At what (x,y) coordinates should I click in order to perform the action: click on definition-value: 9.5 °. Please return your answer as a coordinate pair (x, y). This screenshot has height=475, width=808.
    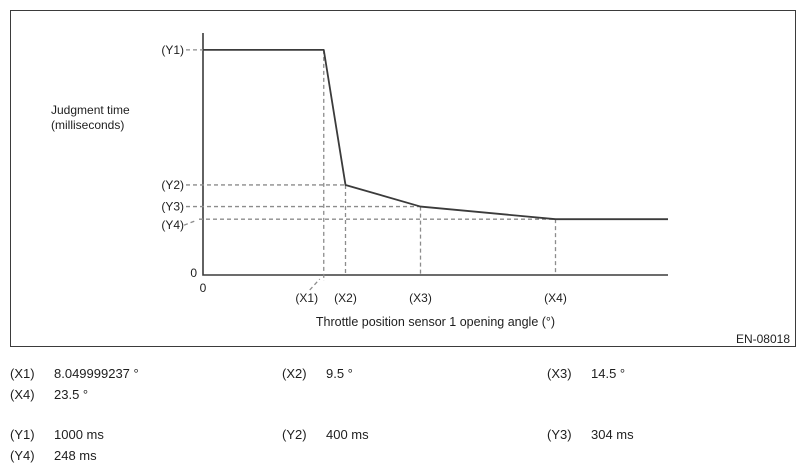
    Looking at the image, I should click on (339, 373).